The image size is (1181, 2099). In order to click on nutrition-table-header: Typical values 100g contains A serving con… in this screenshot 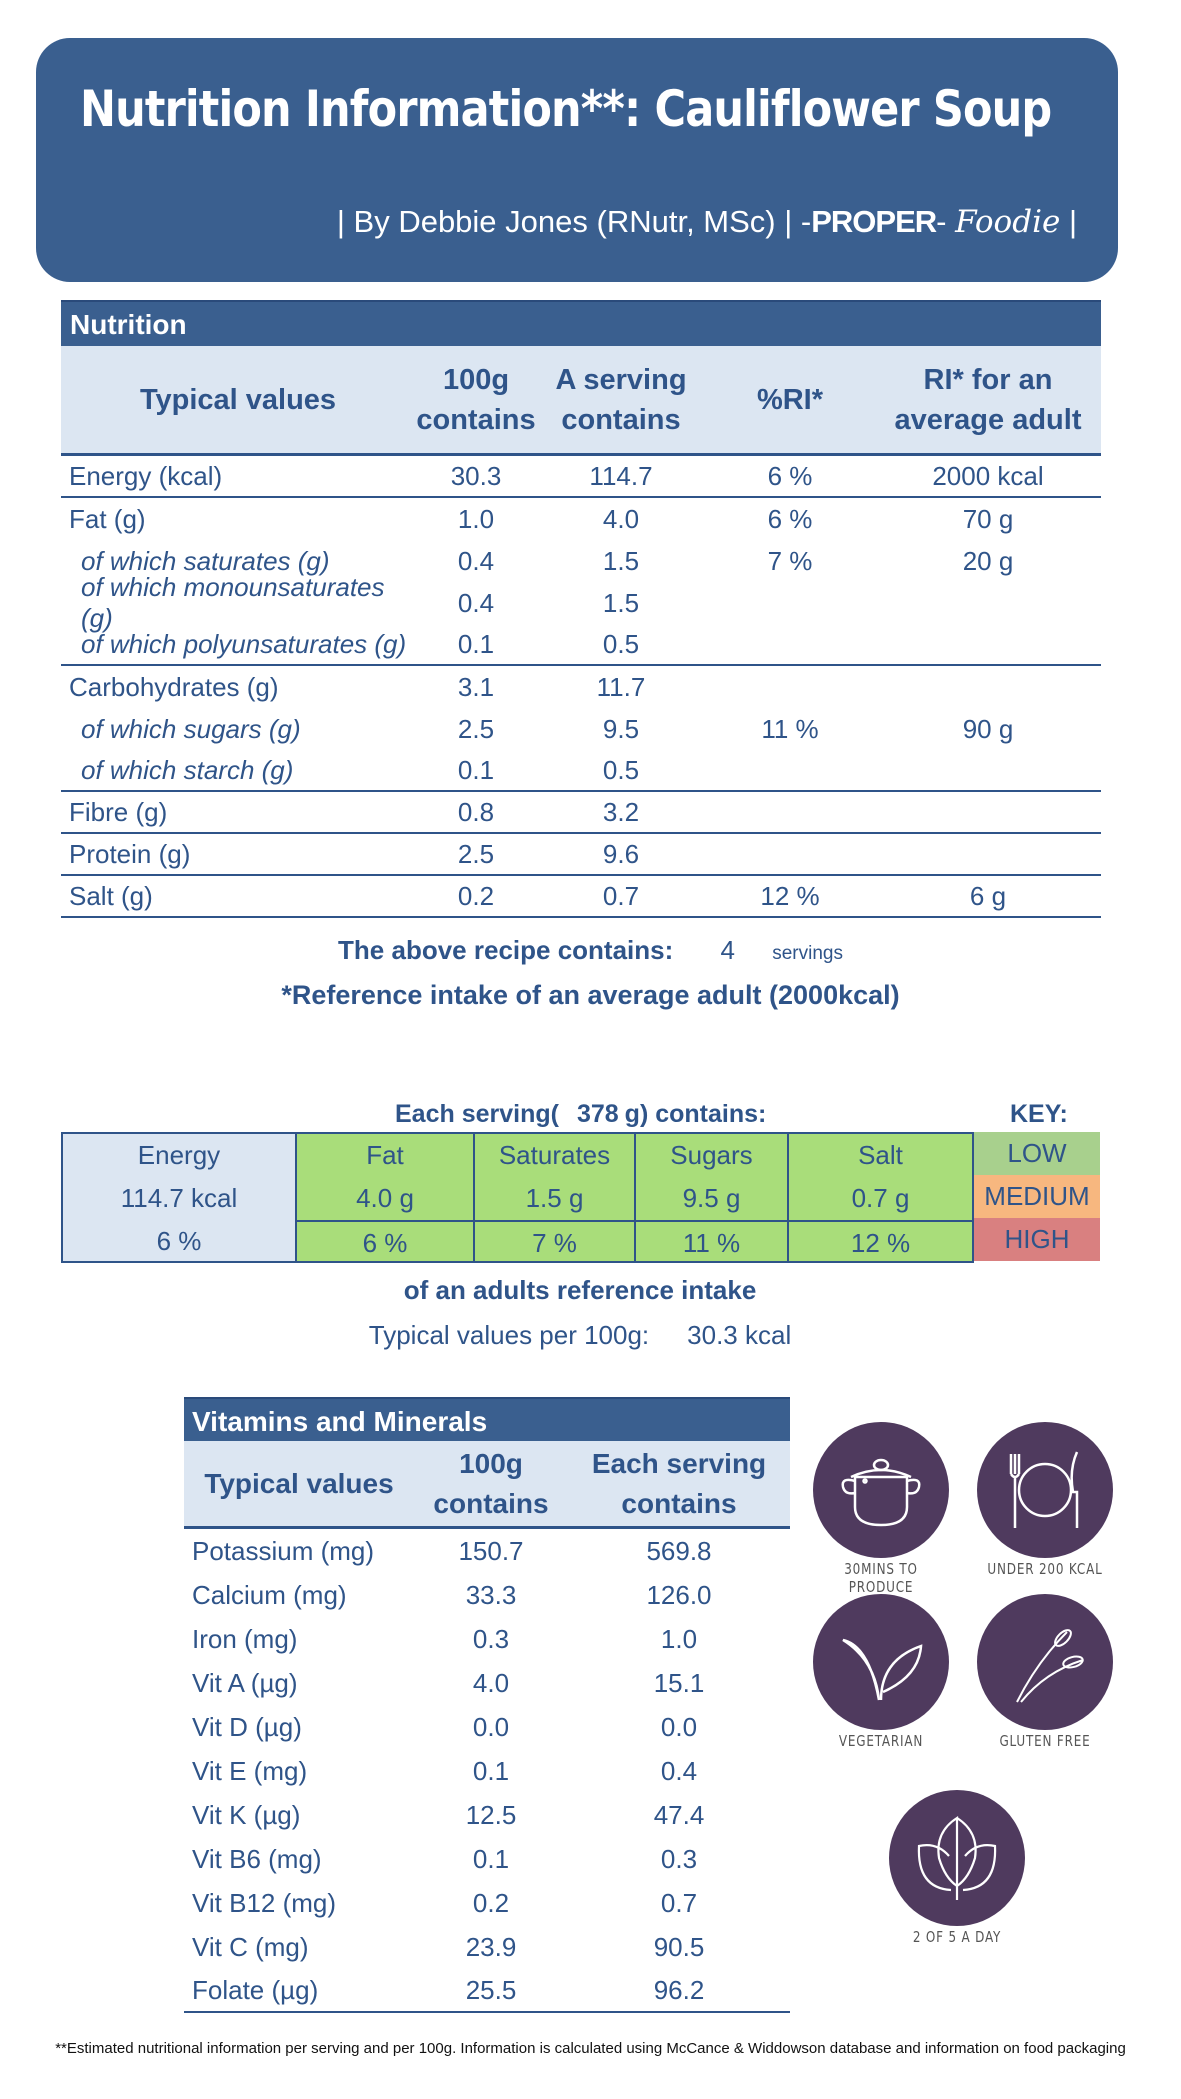, I will do `click(581, 401)`.